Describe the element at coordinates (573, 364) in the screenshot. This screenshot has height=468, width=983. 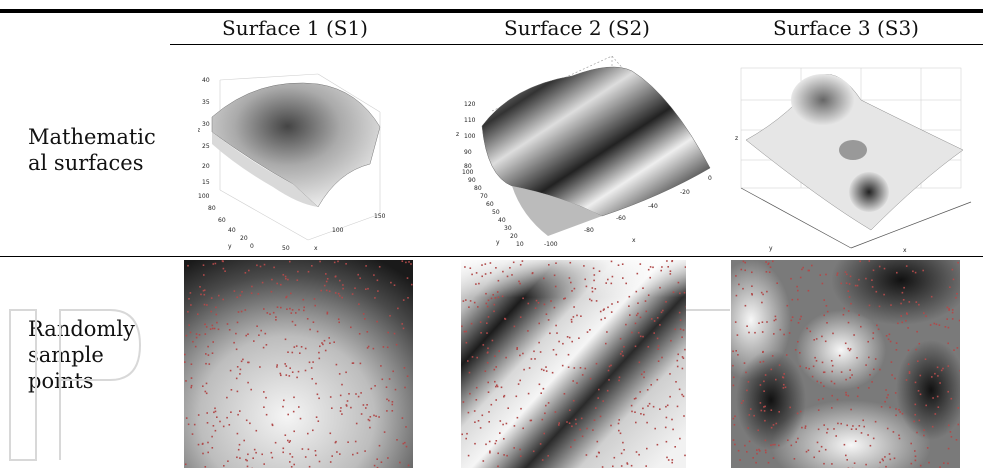
I see `sample-point-layer` at that location.